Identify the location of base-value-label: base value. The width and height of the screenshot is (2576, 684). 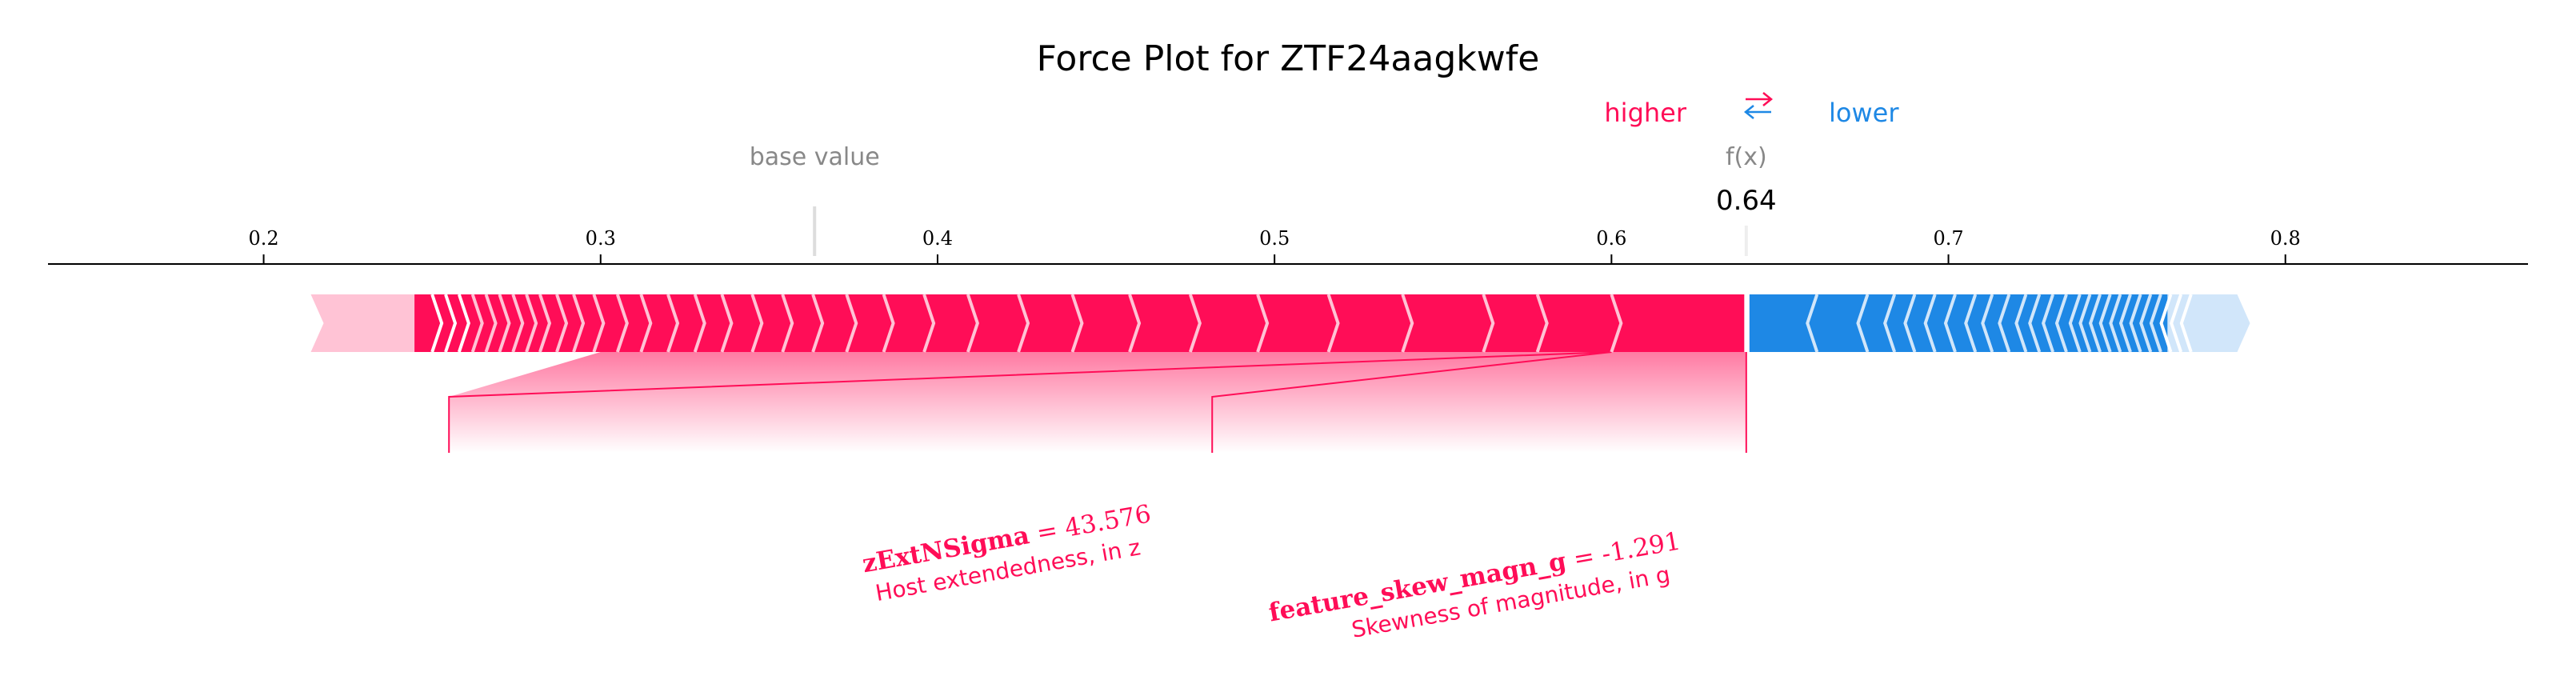
(815, 157).